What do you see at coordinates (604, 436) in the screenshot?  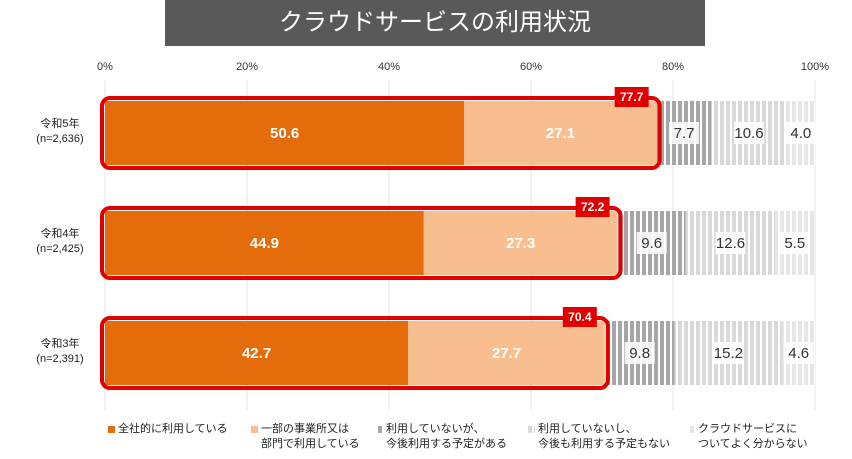 I see `legend-label: 利用していないし、 今後も利用する予定もない` at bounding box center [604, 436].